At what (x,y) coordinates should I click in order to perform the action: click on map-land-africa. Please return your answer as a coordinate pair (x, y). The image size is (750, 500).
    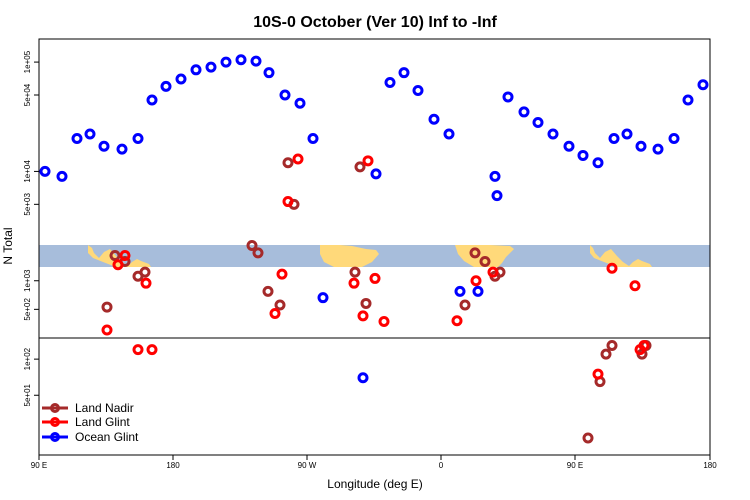
    Looking at the image, I should click on (484, 256).